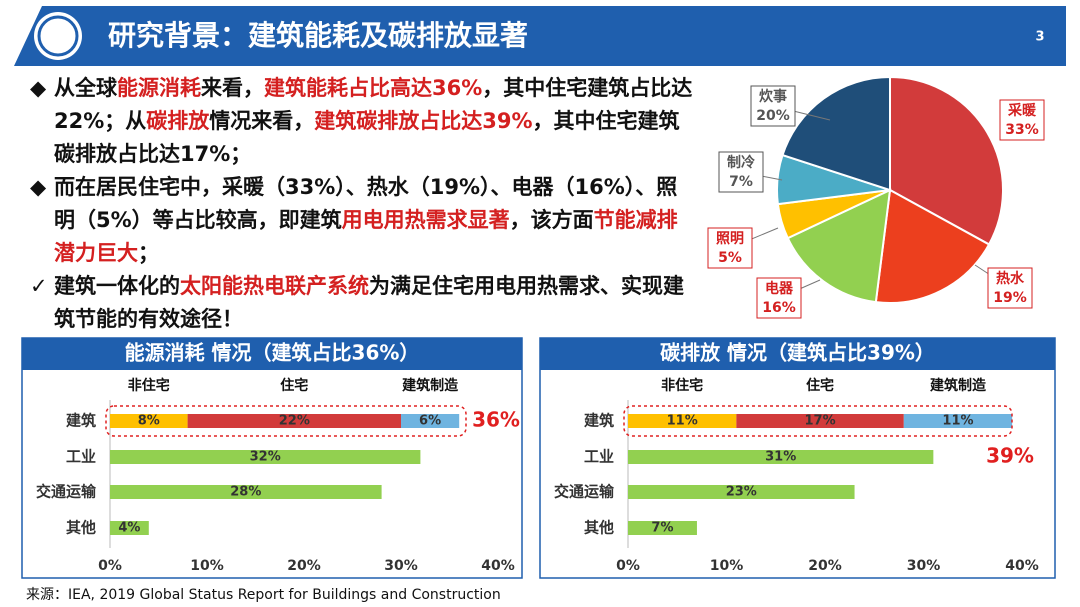 The height and width of the screenshot is (607, 1080). Describe the element at coordinates (367, 137) in the screenshot. I see `bullet-text: ，其中住宅建筑碳排放占比达17%；` at that location.